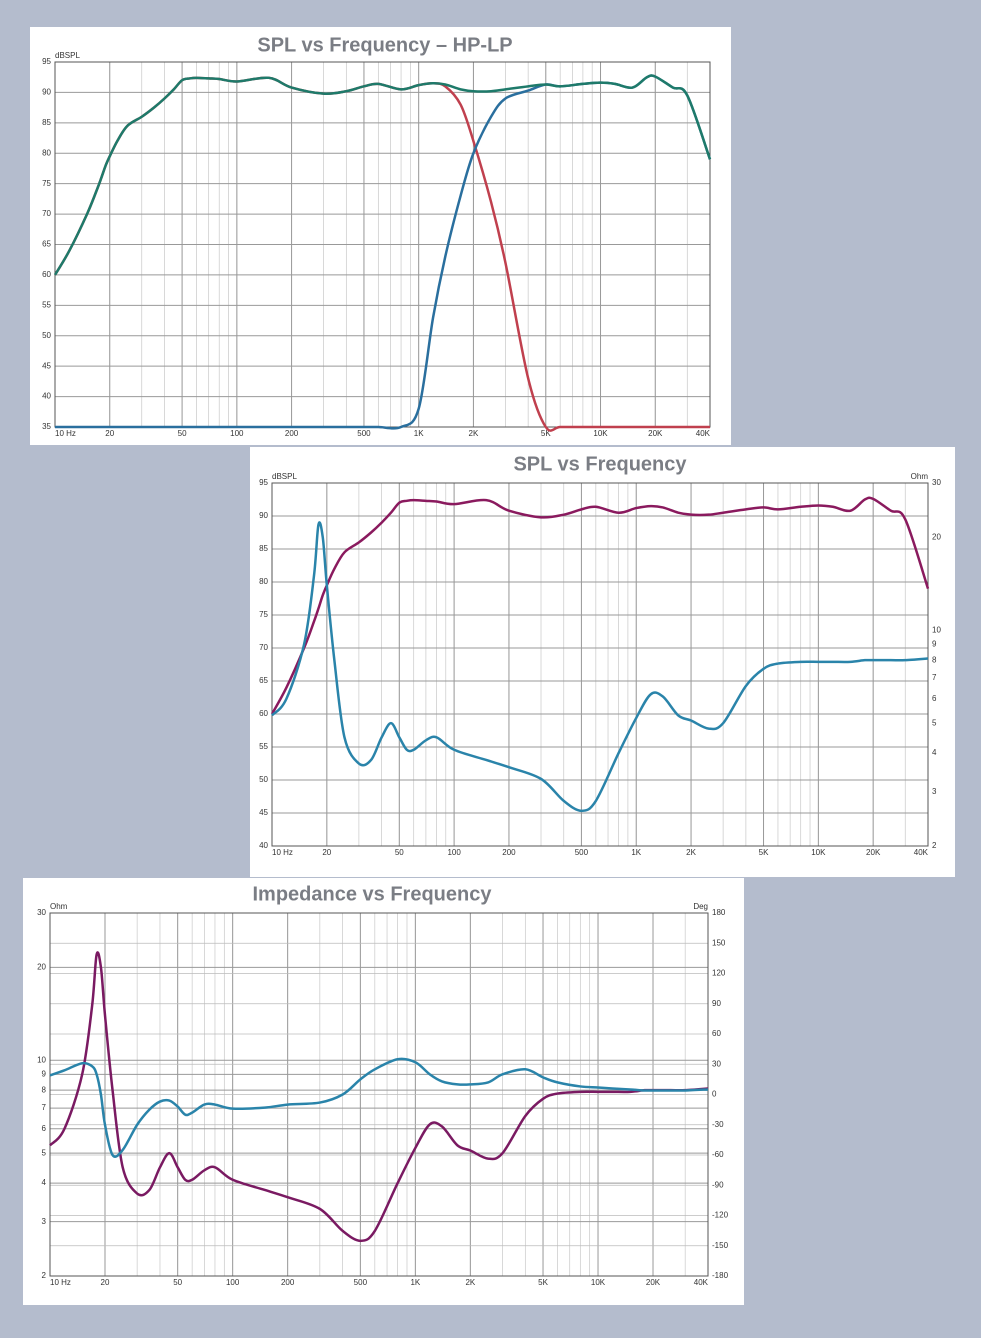 The image size is (981, 1338). I want to click on y-tick-label: 4, so click(44, 1182).